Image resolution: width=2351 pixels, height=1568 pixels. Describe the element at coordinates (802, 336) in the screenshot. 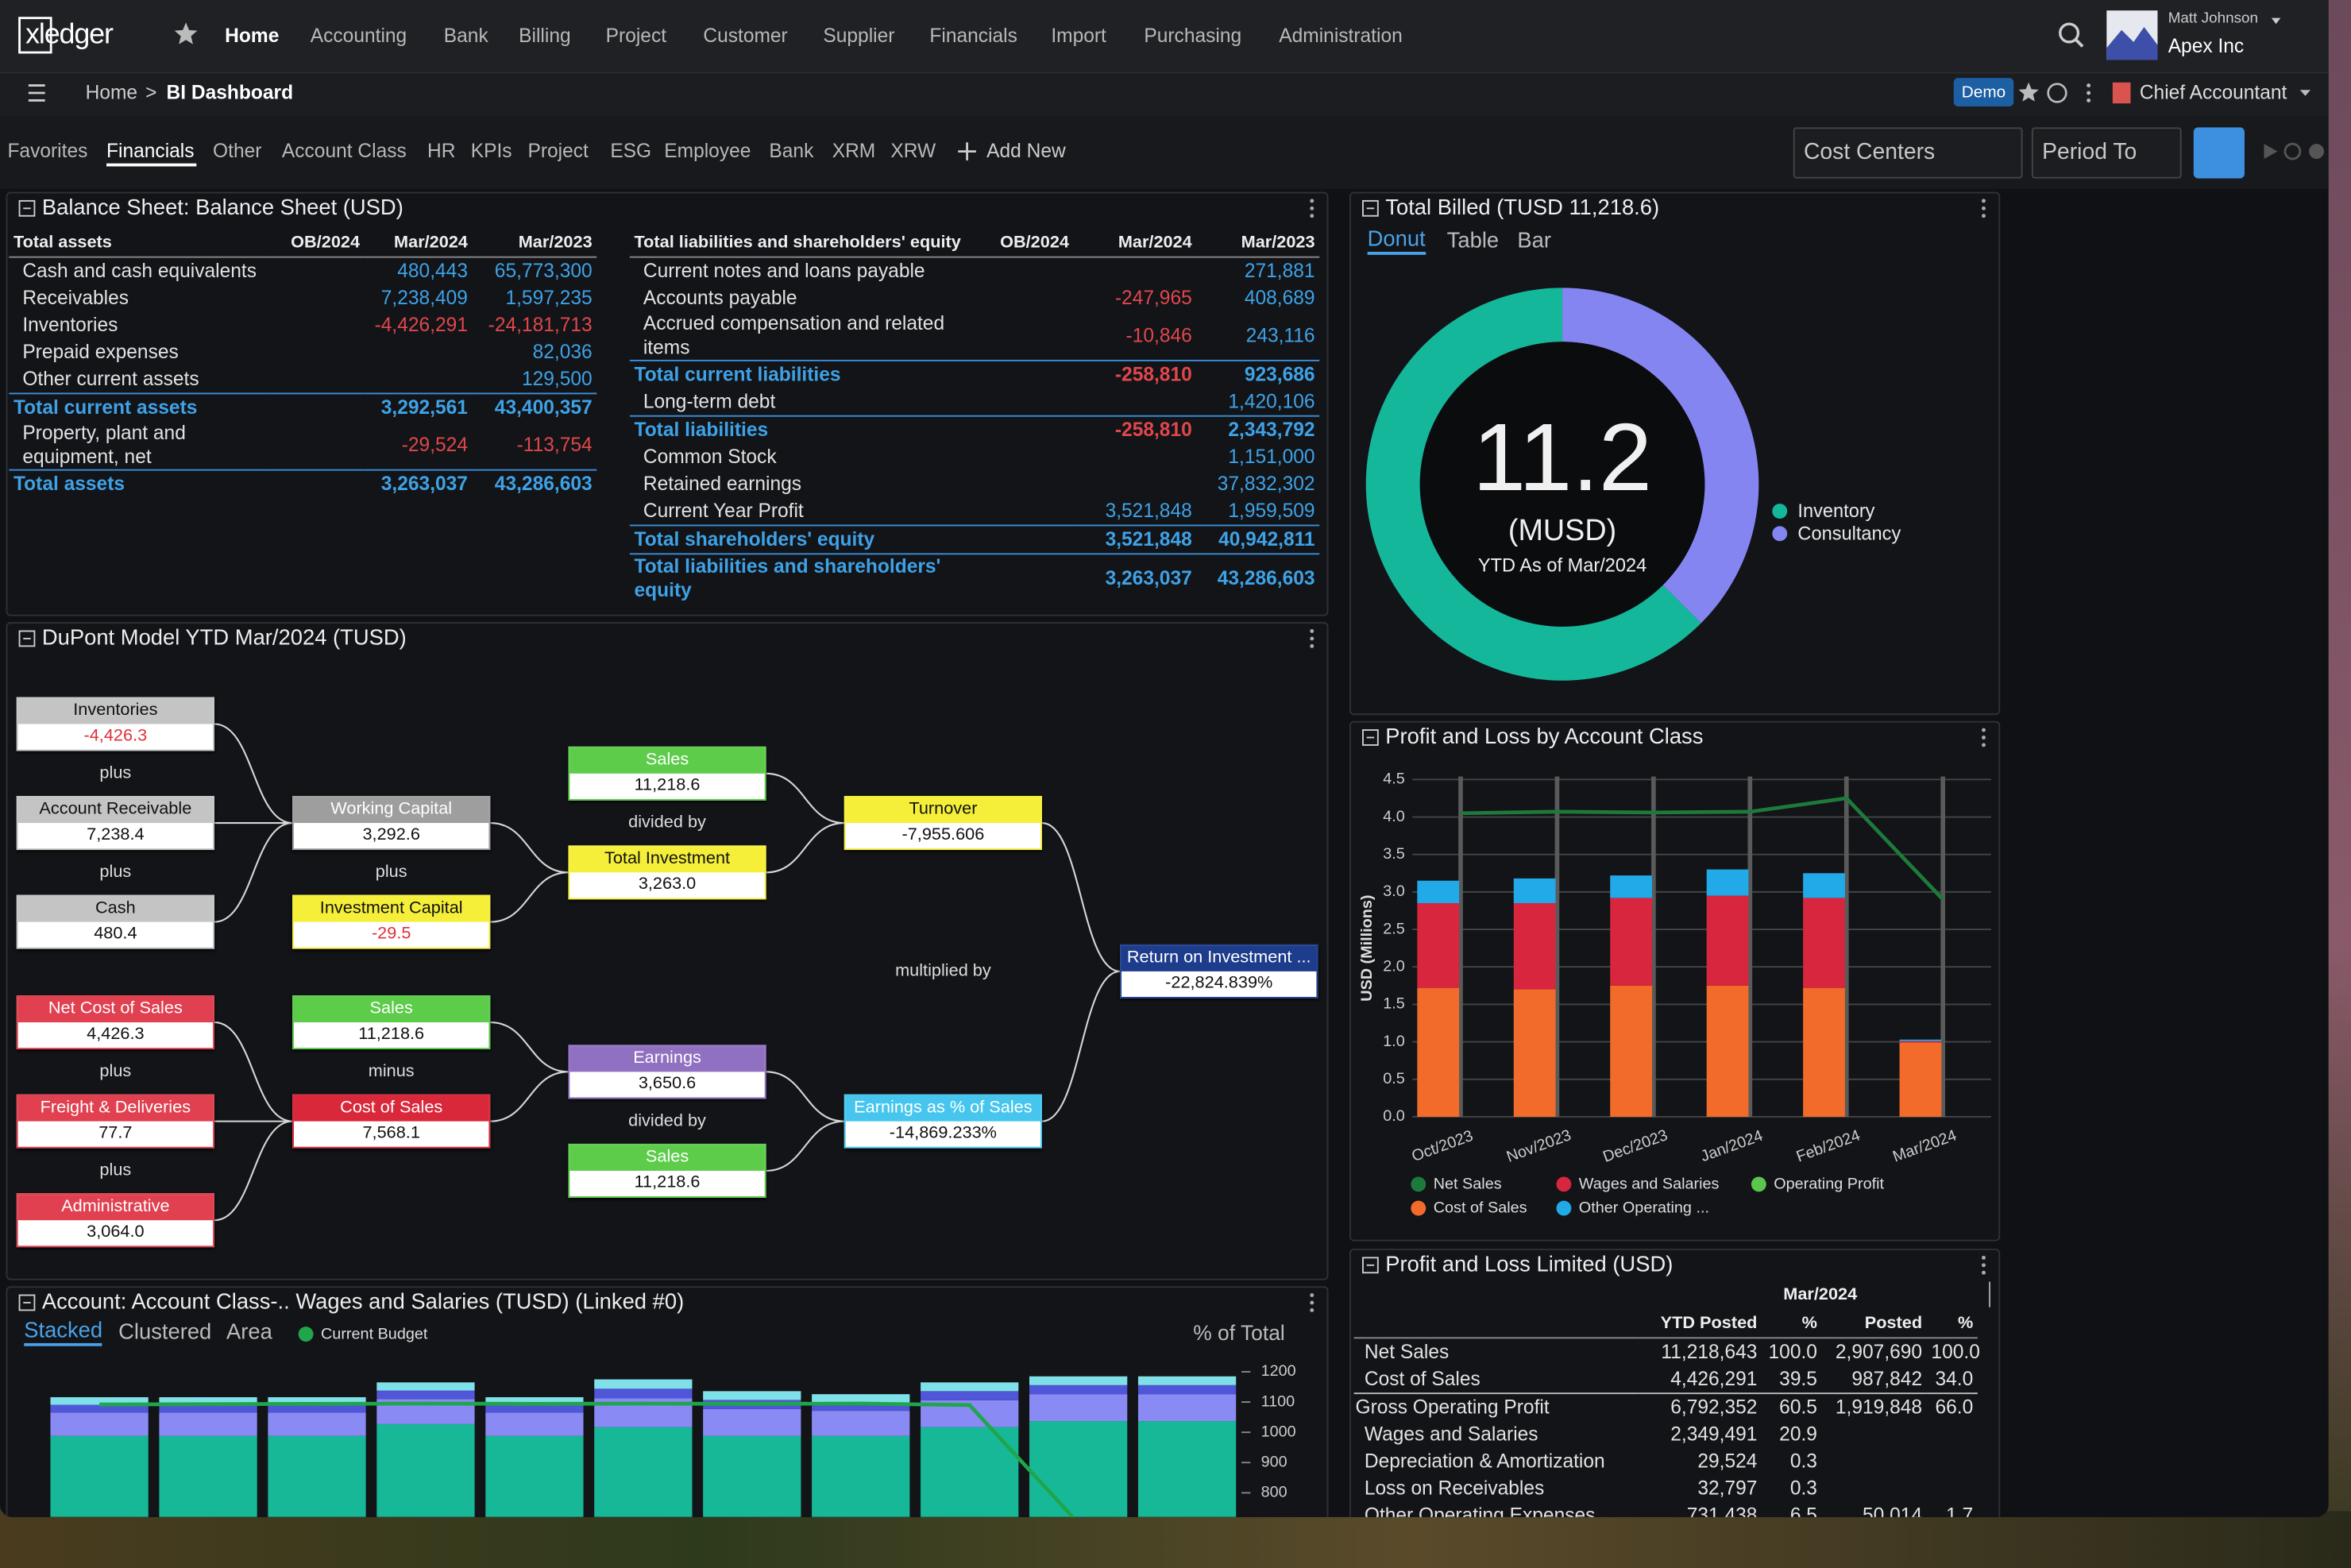

I see `row-label: Accrued compensation and related items` at that location.